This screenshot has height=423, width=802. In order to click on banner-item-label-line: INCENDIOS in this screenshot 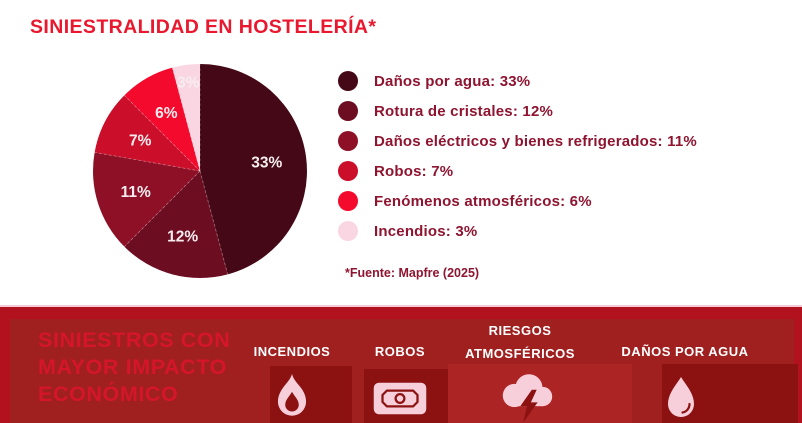, I will do `click(292, 351)`.